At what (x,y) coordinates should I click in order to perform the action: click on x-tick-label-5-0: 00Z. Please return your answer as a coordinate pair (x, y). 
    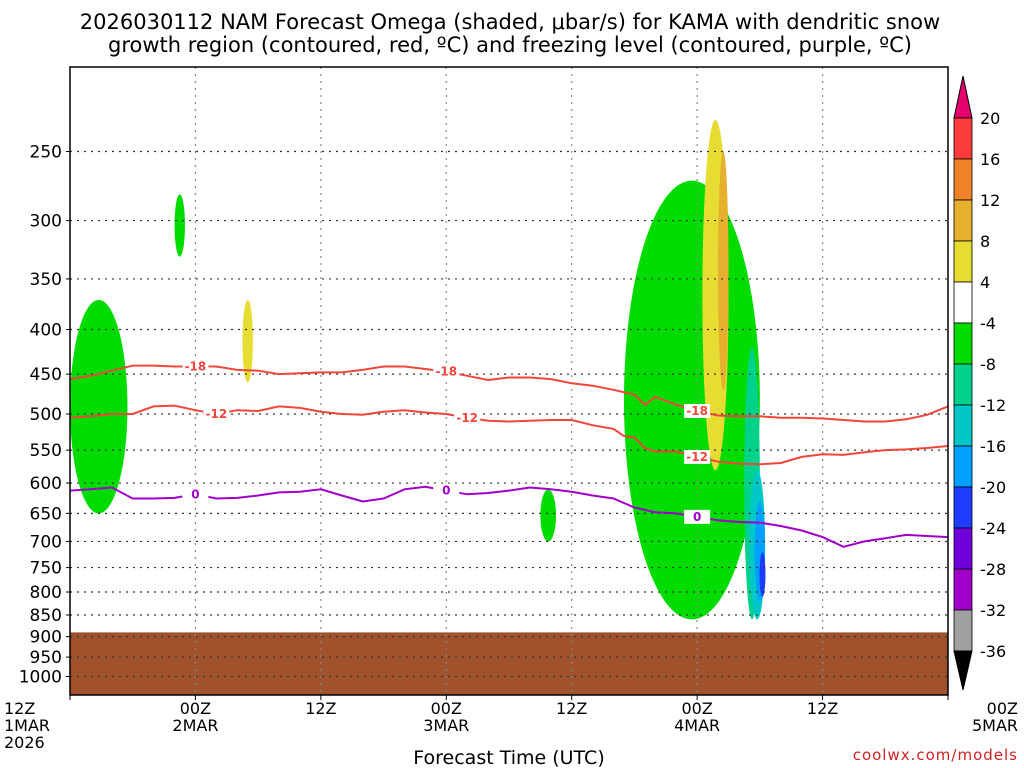
    Looking at the image, I should click on (696, 708).